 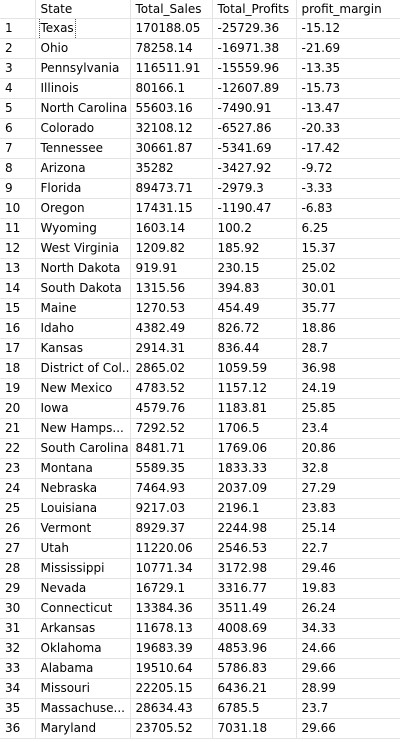 What do you see at coordinates (171, 388) in the screenshot?
I see `cell-total-sales: 4783.52` at bounding box center [171, 388].